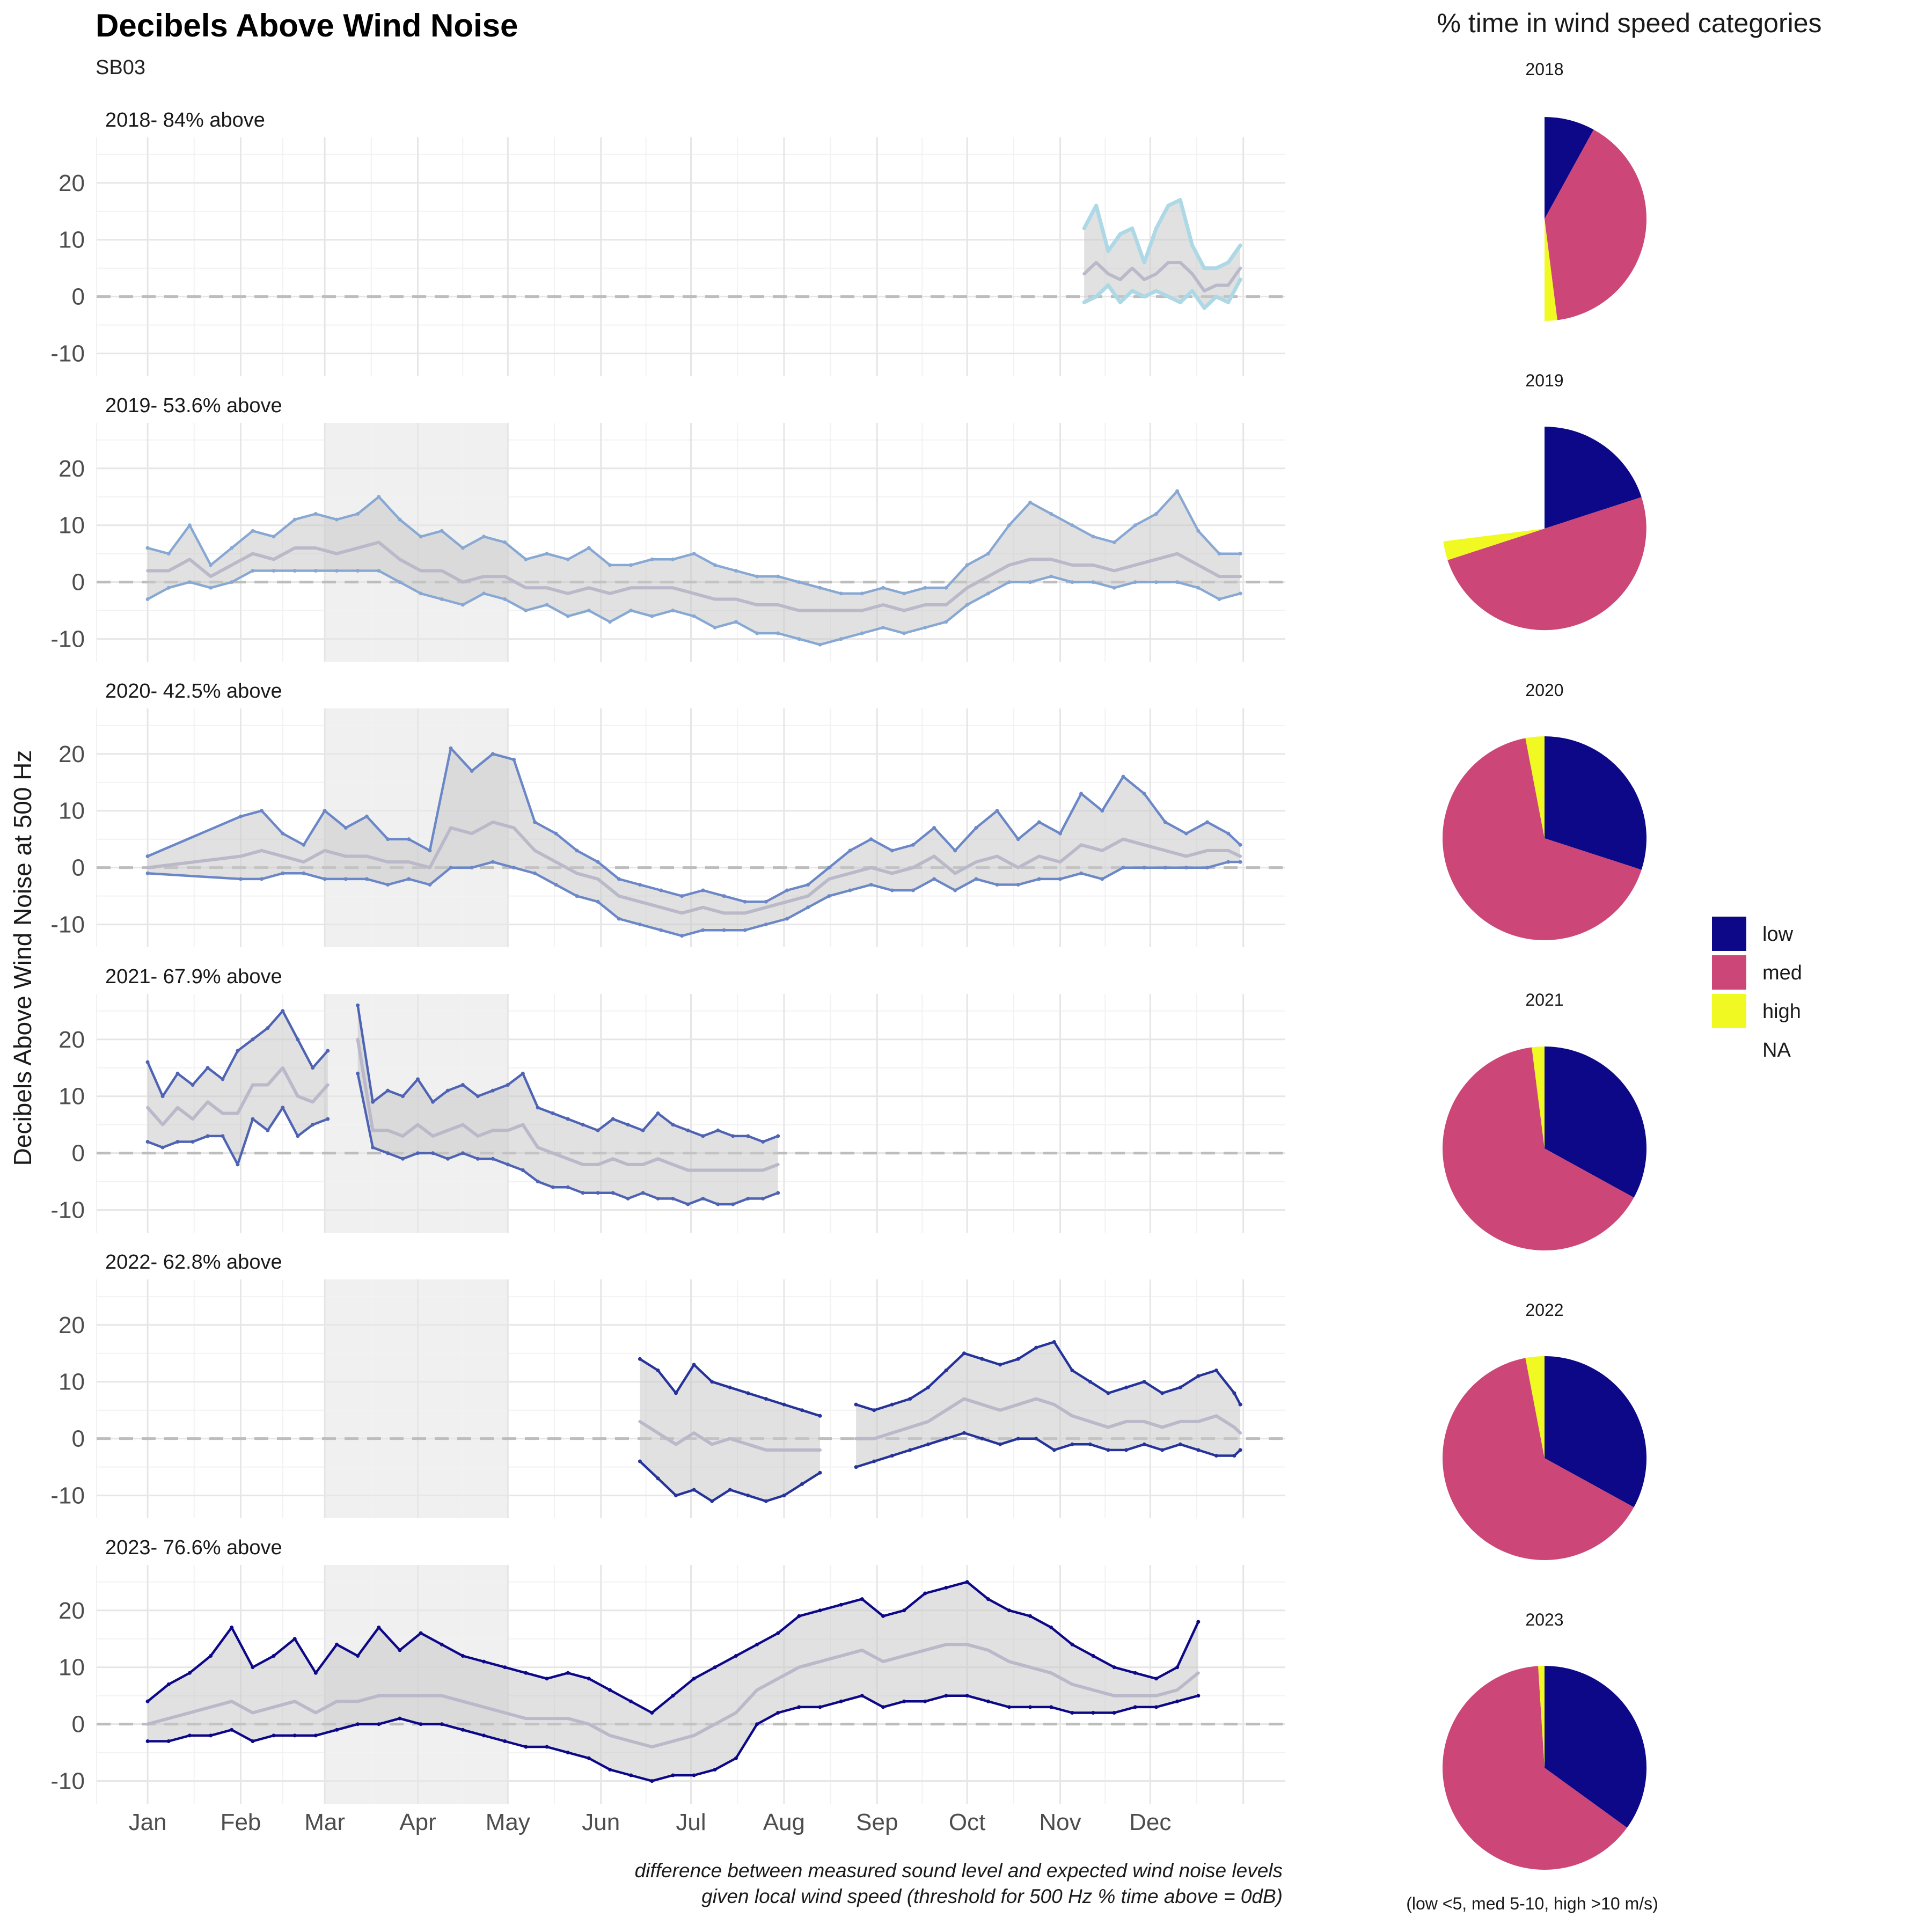 This screenshot has height=1932, width=1932. I want to click on pie-year-label: 2021, so click(1544, 999).